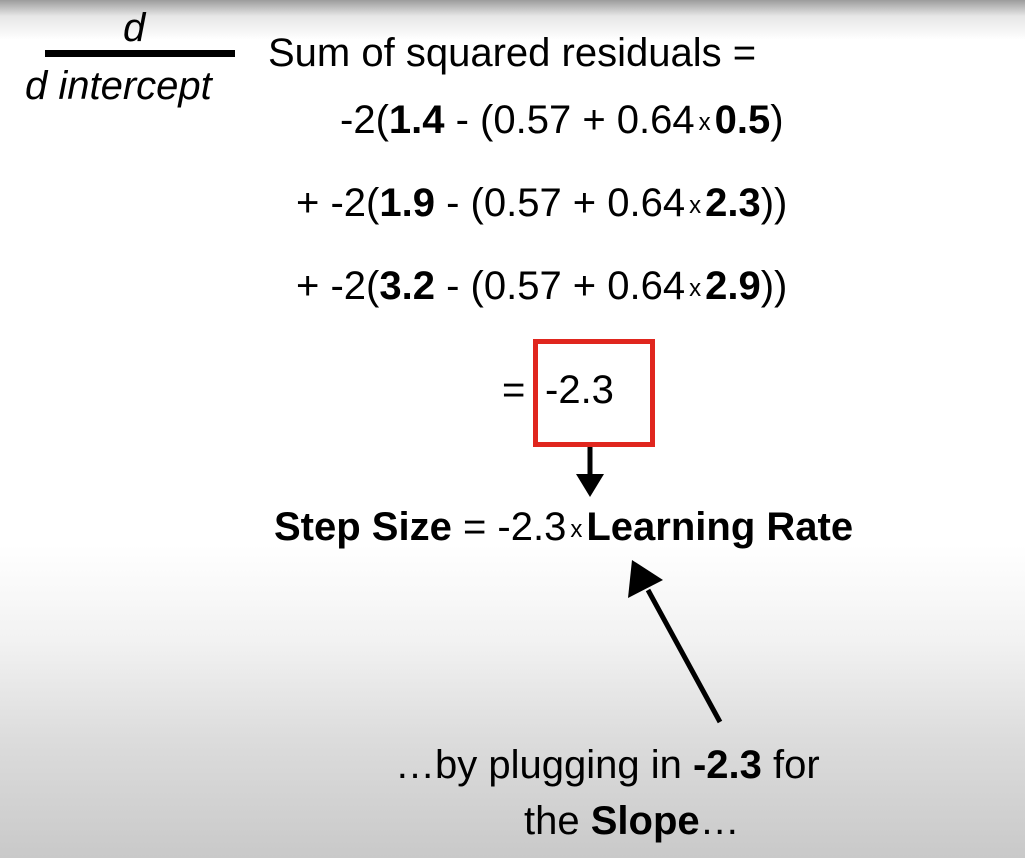  I want to click on term-line-1: -2(1.4 - (0.57 + 0.64 x 0.5), so click(562, 120).